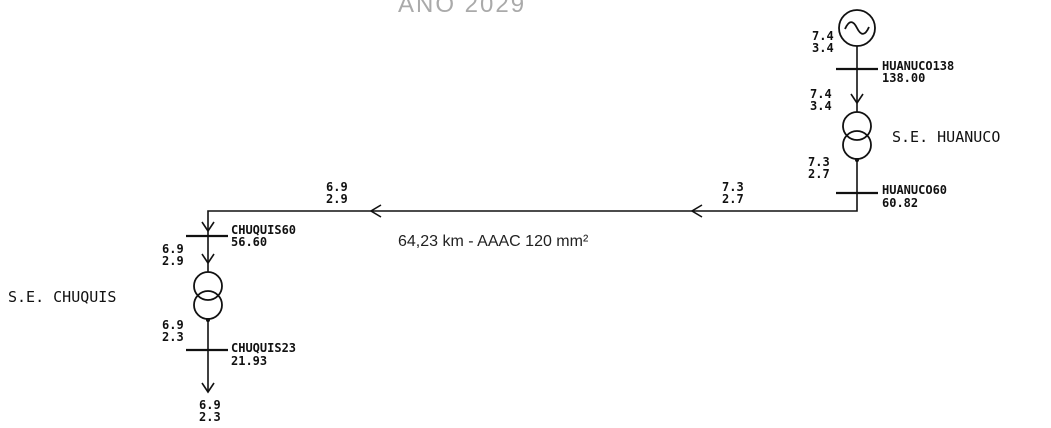  What do you see at coordinates (819, 162) in the screenshot?
I see `huanuco-tx-out-p: 7.3` at bounding box center [819, 162].